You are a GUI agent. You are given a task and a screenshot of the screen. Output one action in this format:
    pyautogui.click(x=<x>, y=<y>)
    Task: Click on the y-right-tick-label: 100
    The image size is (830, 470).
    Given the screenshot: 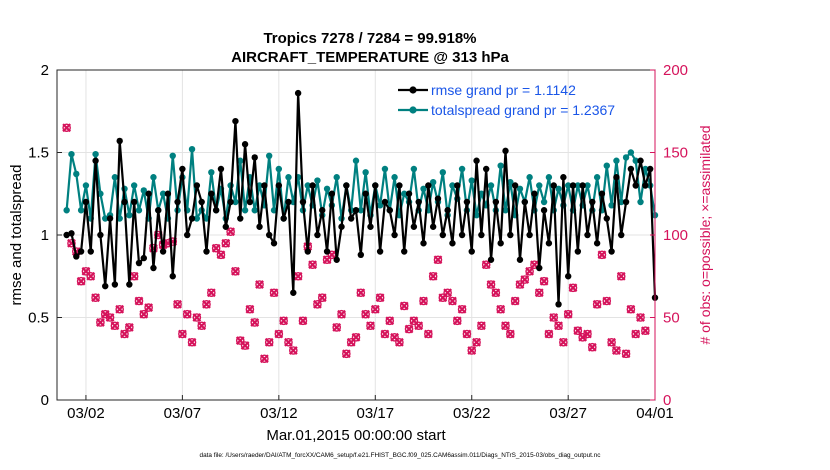 What is the action you would take?
    pyautogui.click(x=675, y=235)
    